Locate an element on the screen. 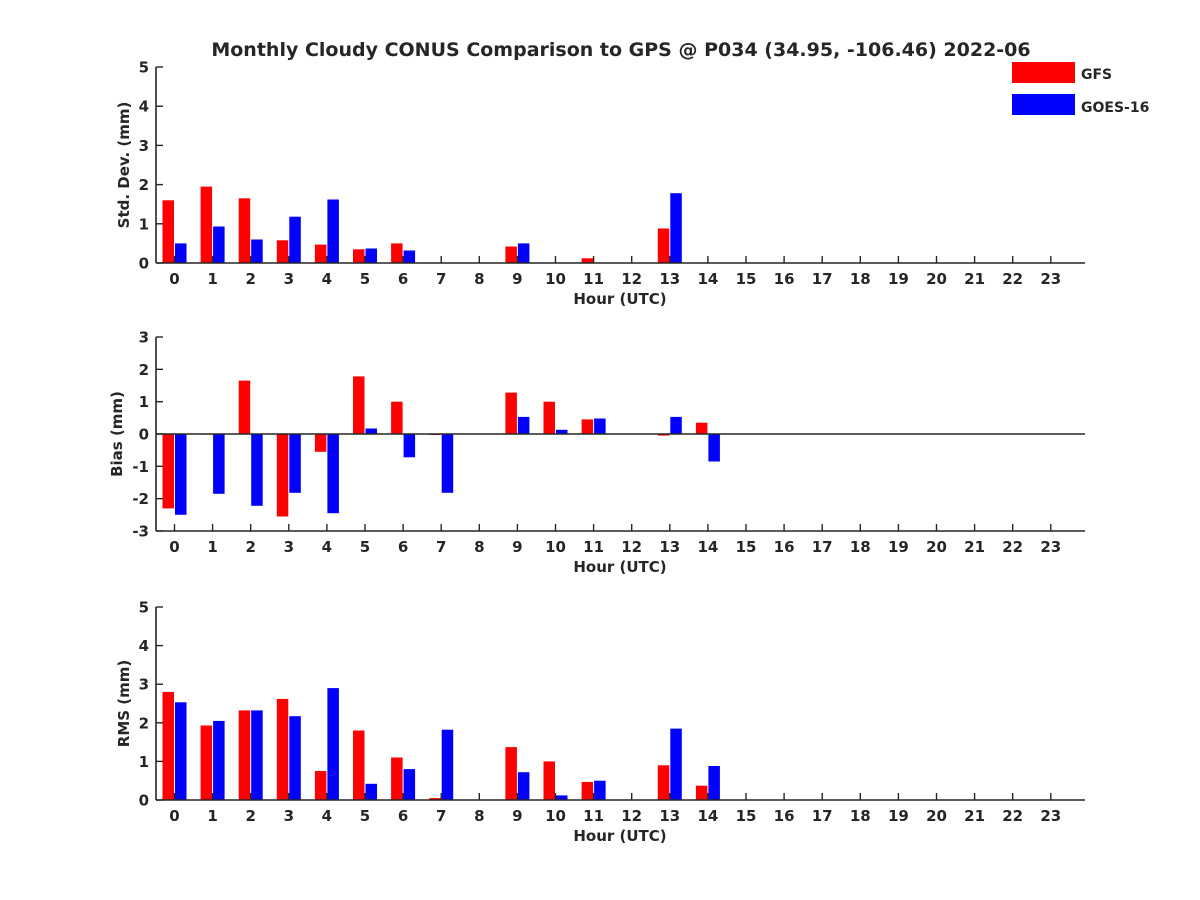  y-tick-label: 2 is located at coordinates (144, 723).